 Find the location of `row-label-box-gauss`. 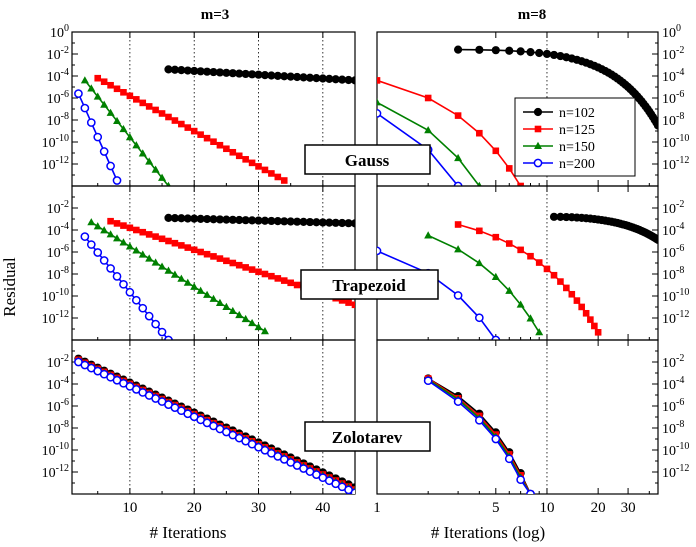

row-label-box-gauss is located at coordinates (367, 159).